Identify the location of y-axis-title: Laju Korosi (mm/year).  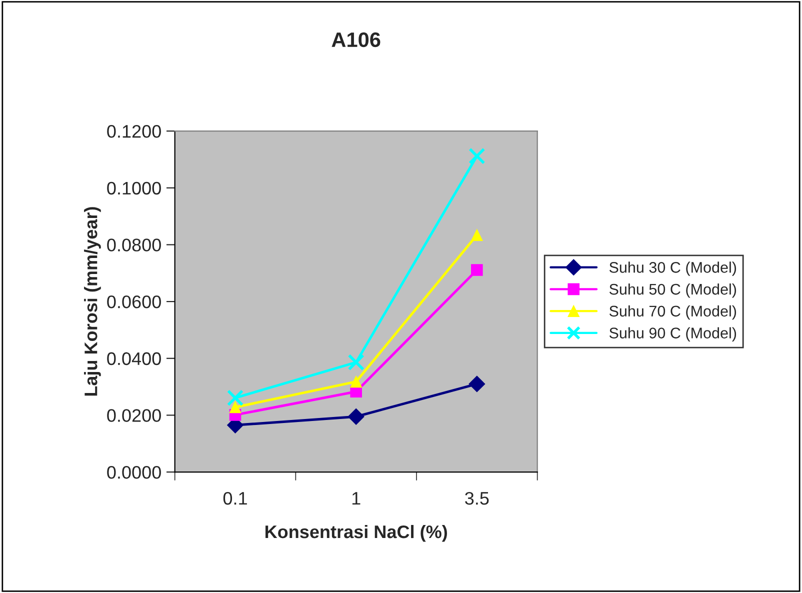
(92, 301).